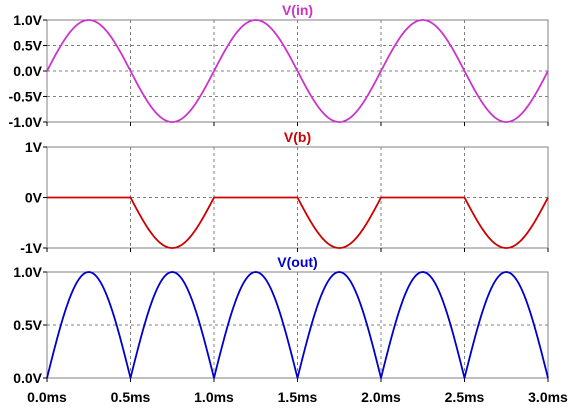 The height and width of the screenshot is (408, 573). Describe the element at coordinates (31, 248) in the screenshot. I see `y-tick-label: -1V` at that location.